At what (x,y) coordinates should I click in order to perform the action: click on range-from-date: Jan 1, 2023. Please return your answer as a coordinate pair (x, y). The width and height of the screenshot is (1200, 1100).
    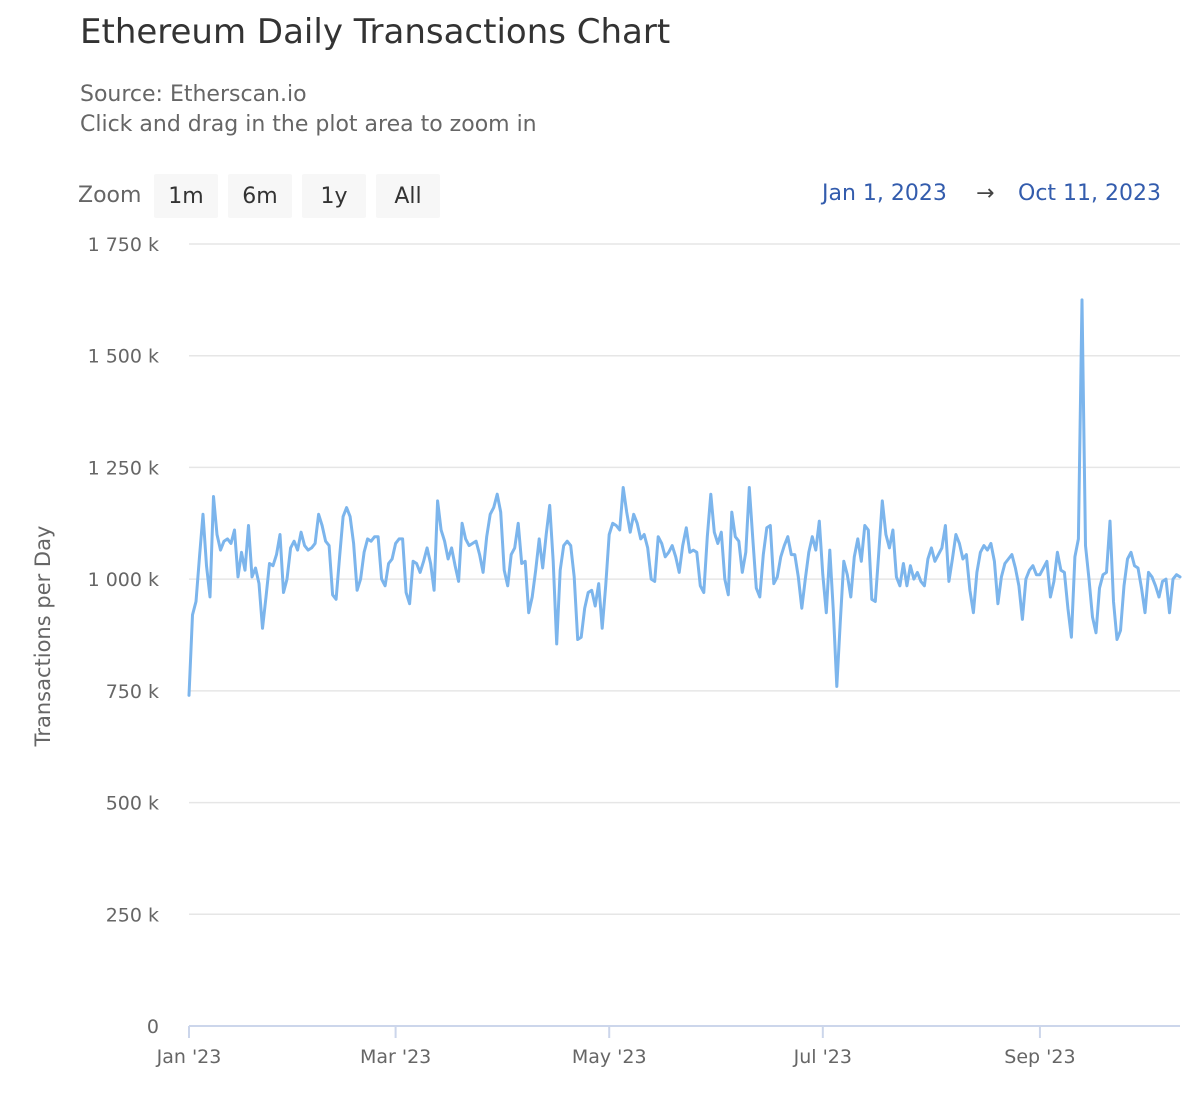
    Looking at the image, I should click on (884, 193).